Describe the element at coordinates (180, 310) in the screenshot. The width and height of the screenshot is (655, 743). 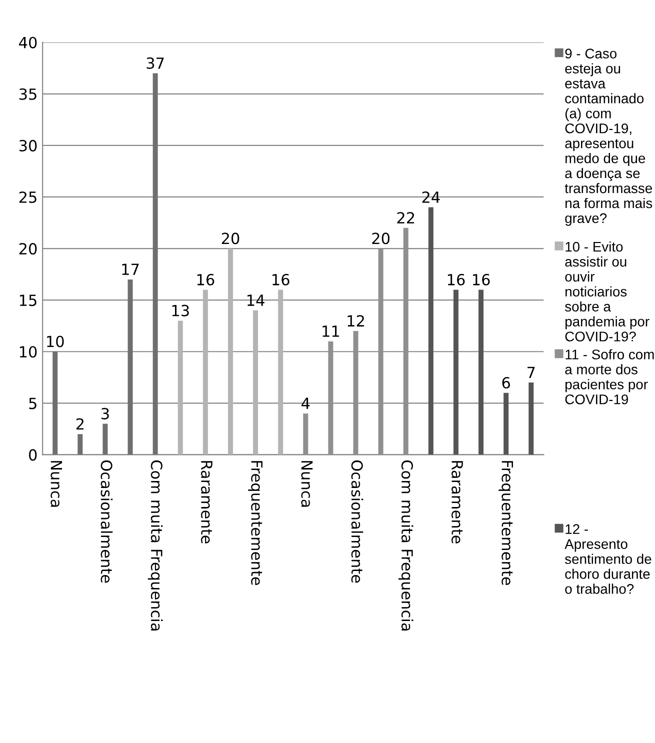
I see `data-label: 13` at that location.